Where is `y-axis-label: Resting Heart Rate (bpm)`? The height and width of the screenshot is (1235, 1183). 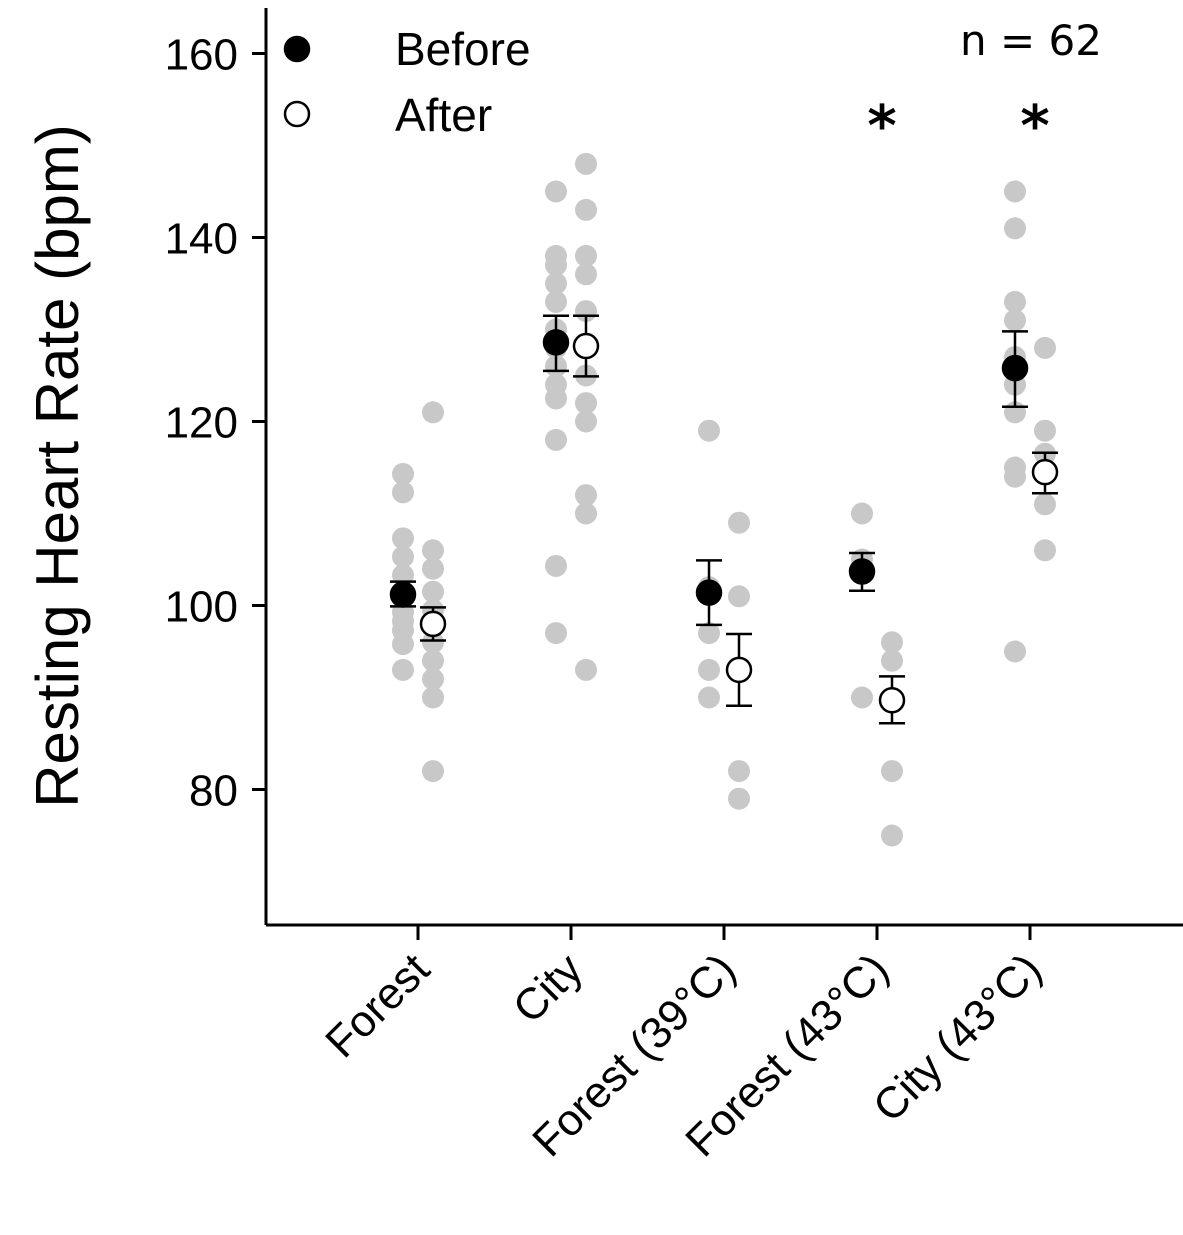
y-axis-label: Resting Heart Rate (bpm) is located at coordinates (57, 466).